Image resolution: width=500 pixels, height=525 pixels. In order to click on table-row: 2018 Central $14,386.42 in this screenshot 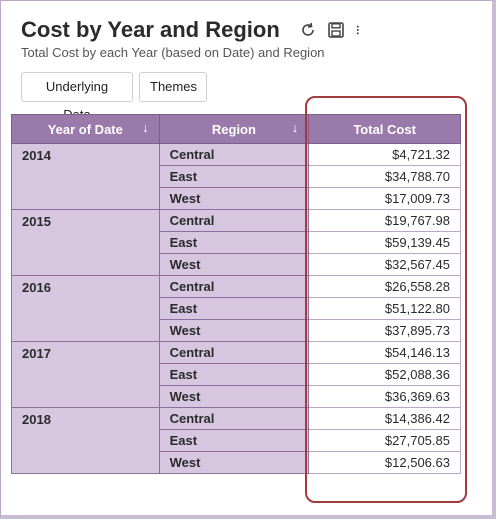, I will do `click(236, 440)`.